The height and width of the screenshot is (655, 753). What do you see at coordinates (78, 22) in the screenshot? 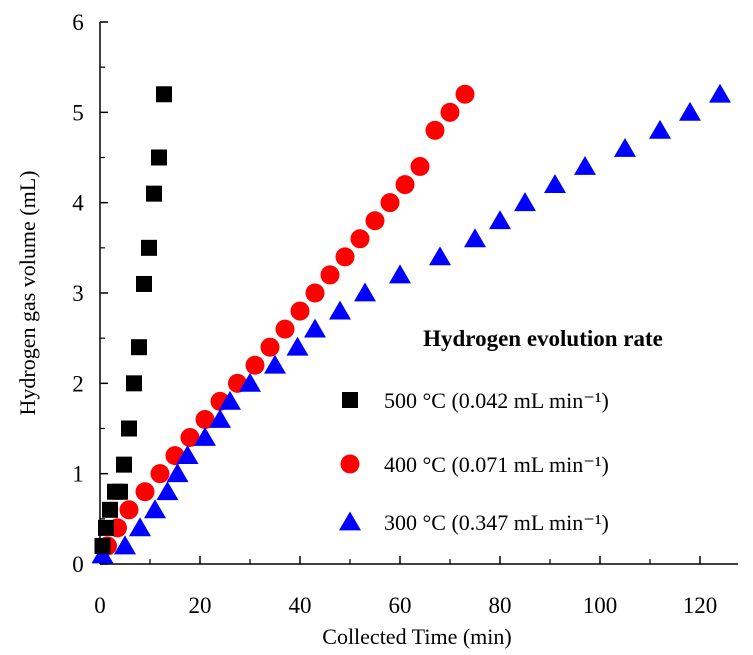
I see `y-tick-label: 6` at bounding box center [78, 22].